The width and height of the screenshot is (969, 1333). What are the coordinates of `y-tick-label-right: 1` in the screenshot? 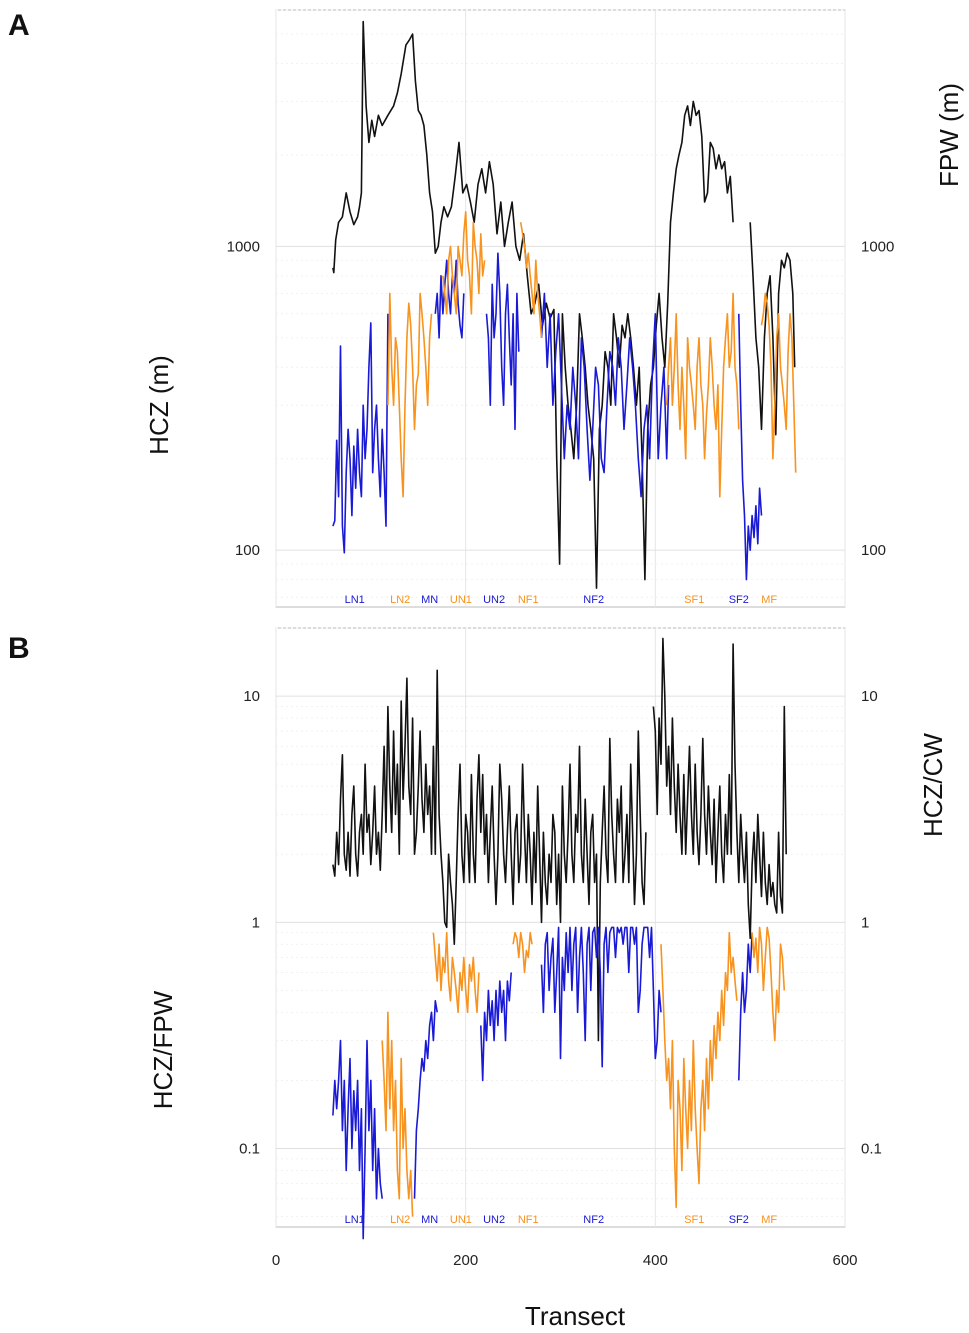 It's located at (865, 922).